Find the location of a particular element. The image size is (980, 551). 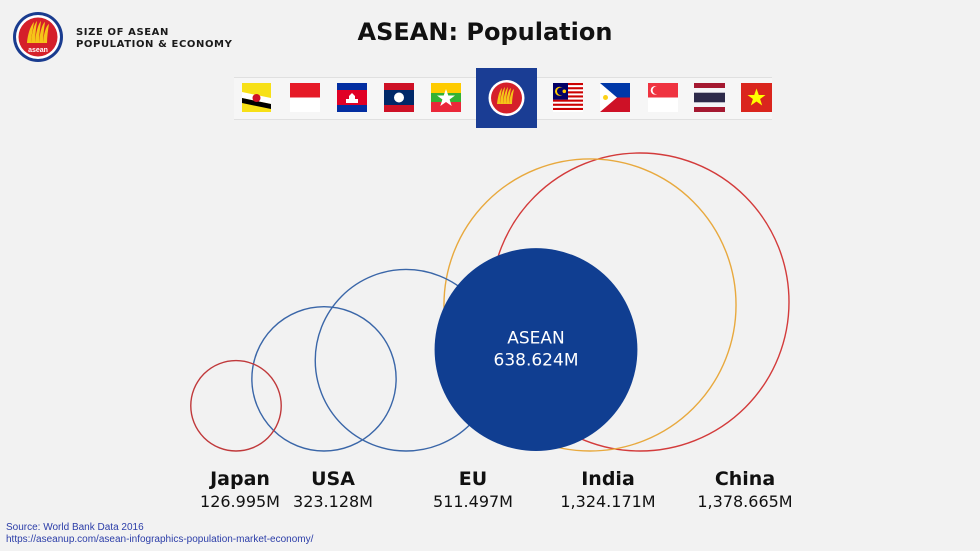

series-name-usa: USA is located at coordinates (333, 479).